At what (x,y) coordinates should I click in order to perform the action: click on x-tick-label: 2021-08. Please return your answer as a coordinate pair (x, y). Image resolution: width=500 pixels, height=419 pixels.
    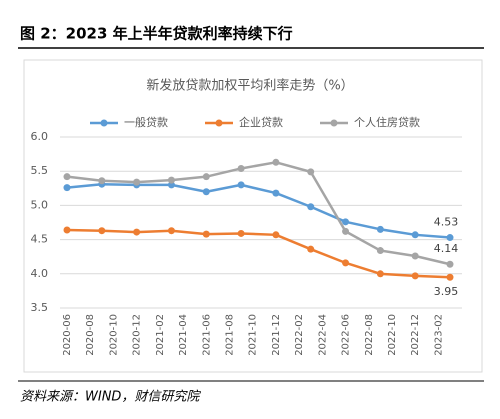
    Looking at the image, I should click on (229, 335).